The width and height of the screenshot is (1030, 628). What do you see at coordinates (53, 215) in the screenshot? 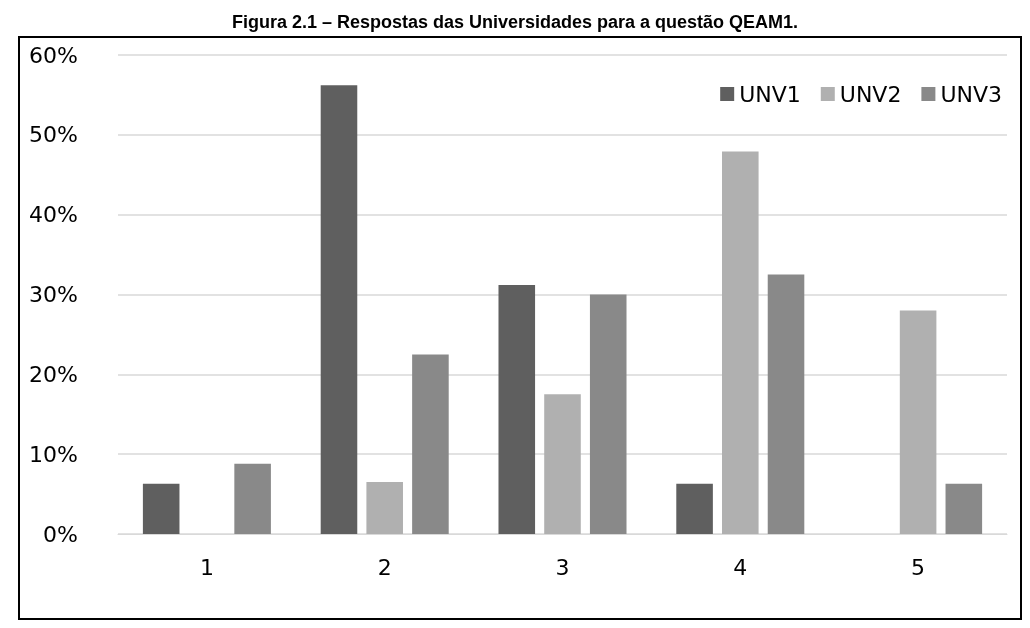
I see `y-tick-label: 40%` at bounding box center [53, 215].